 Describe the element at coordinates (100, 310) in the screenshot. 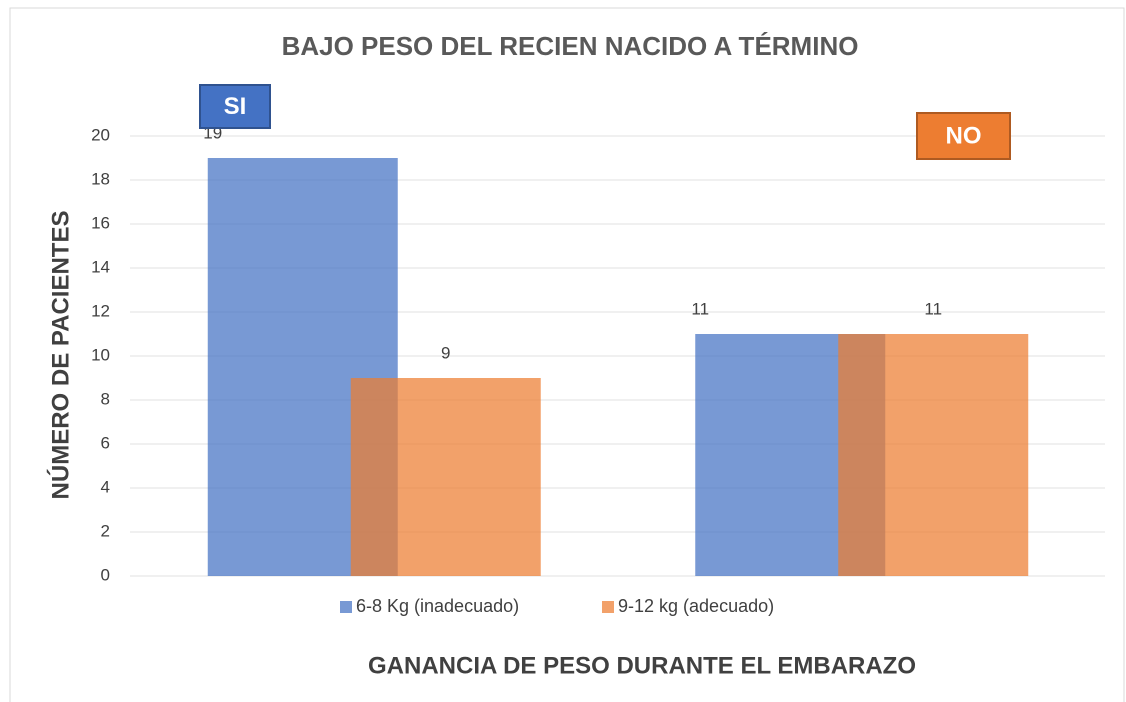

I see `y-tick-label: 12` at that location.